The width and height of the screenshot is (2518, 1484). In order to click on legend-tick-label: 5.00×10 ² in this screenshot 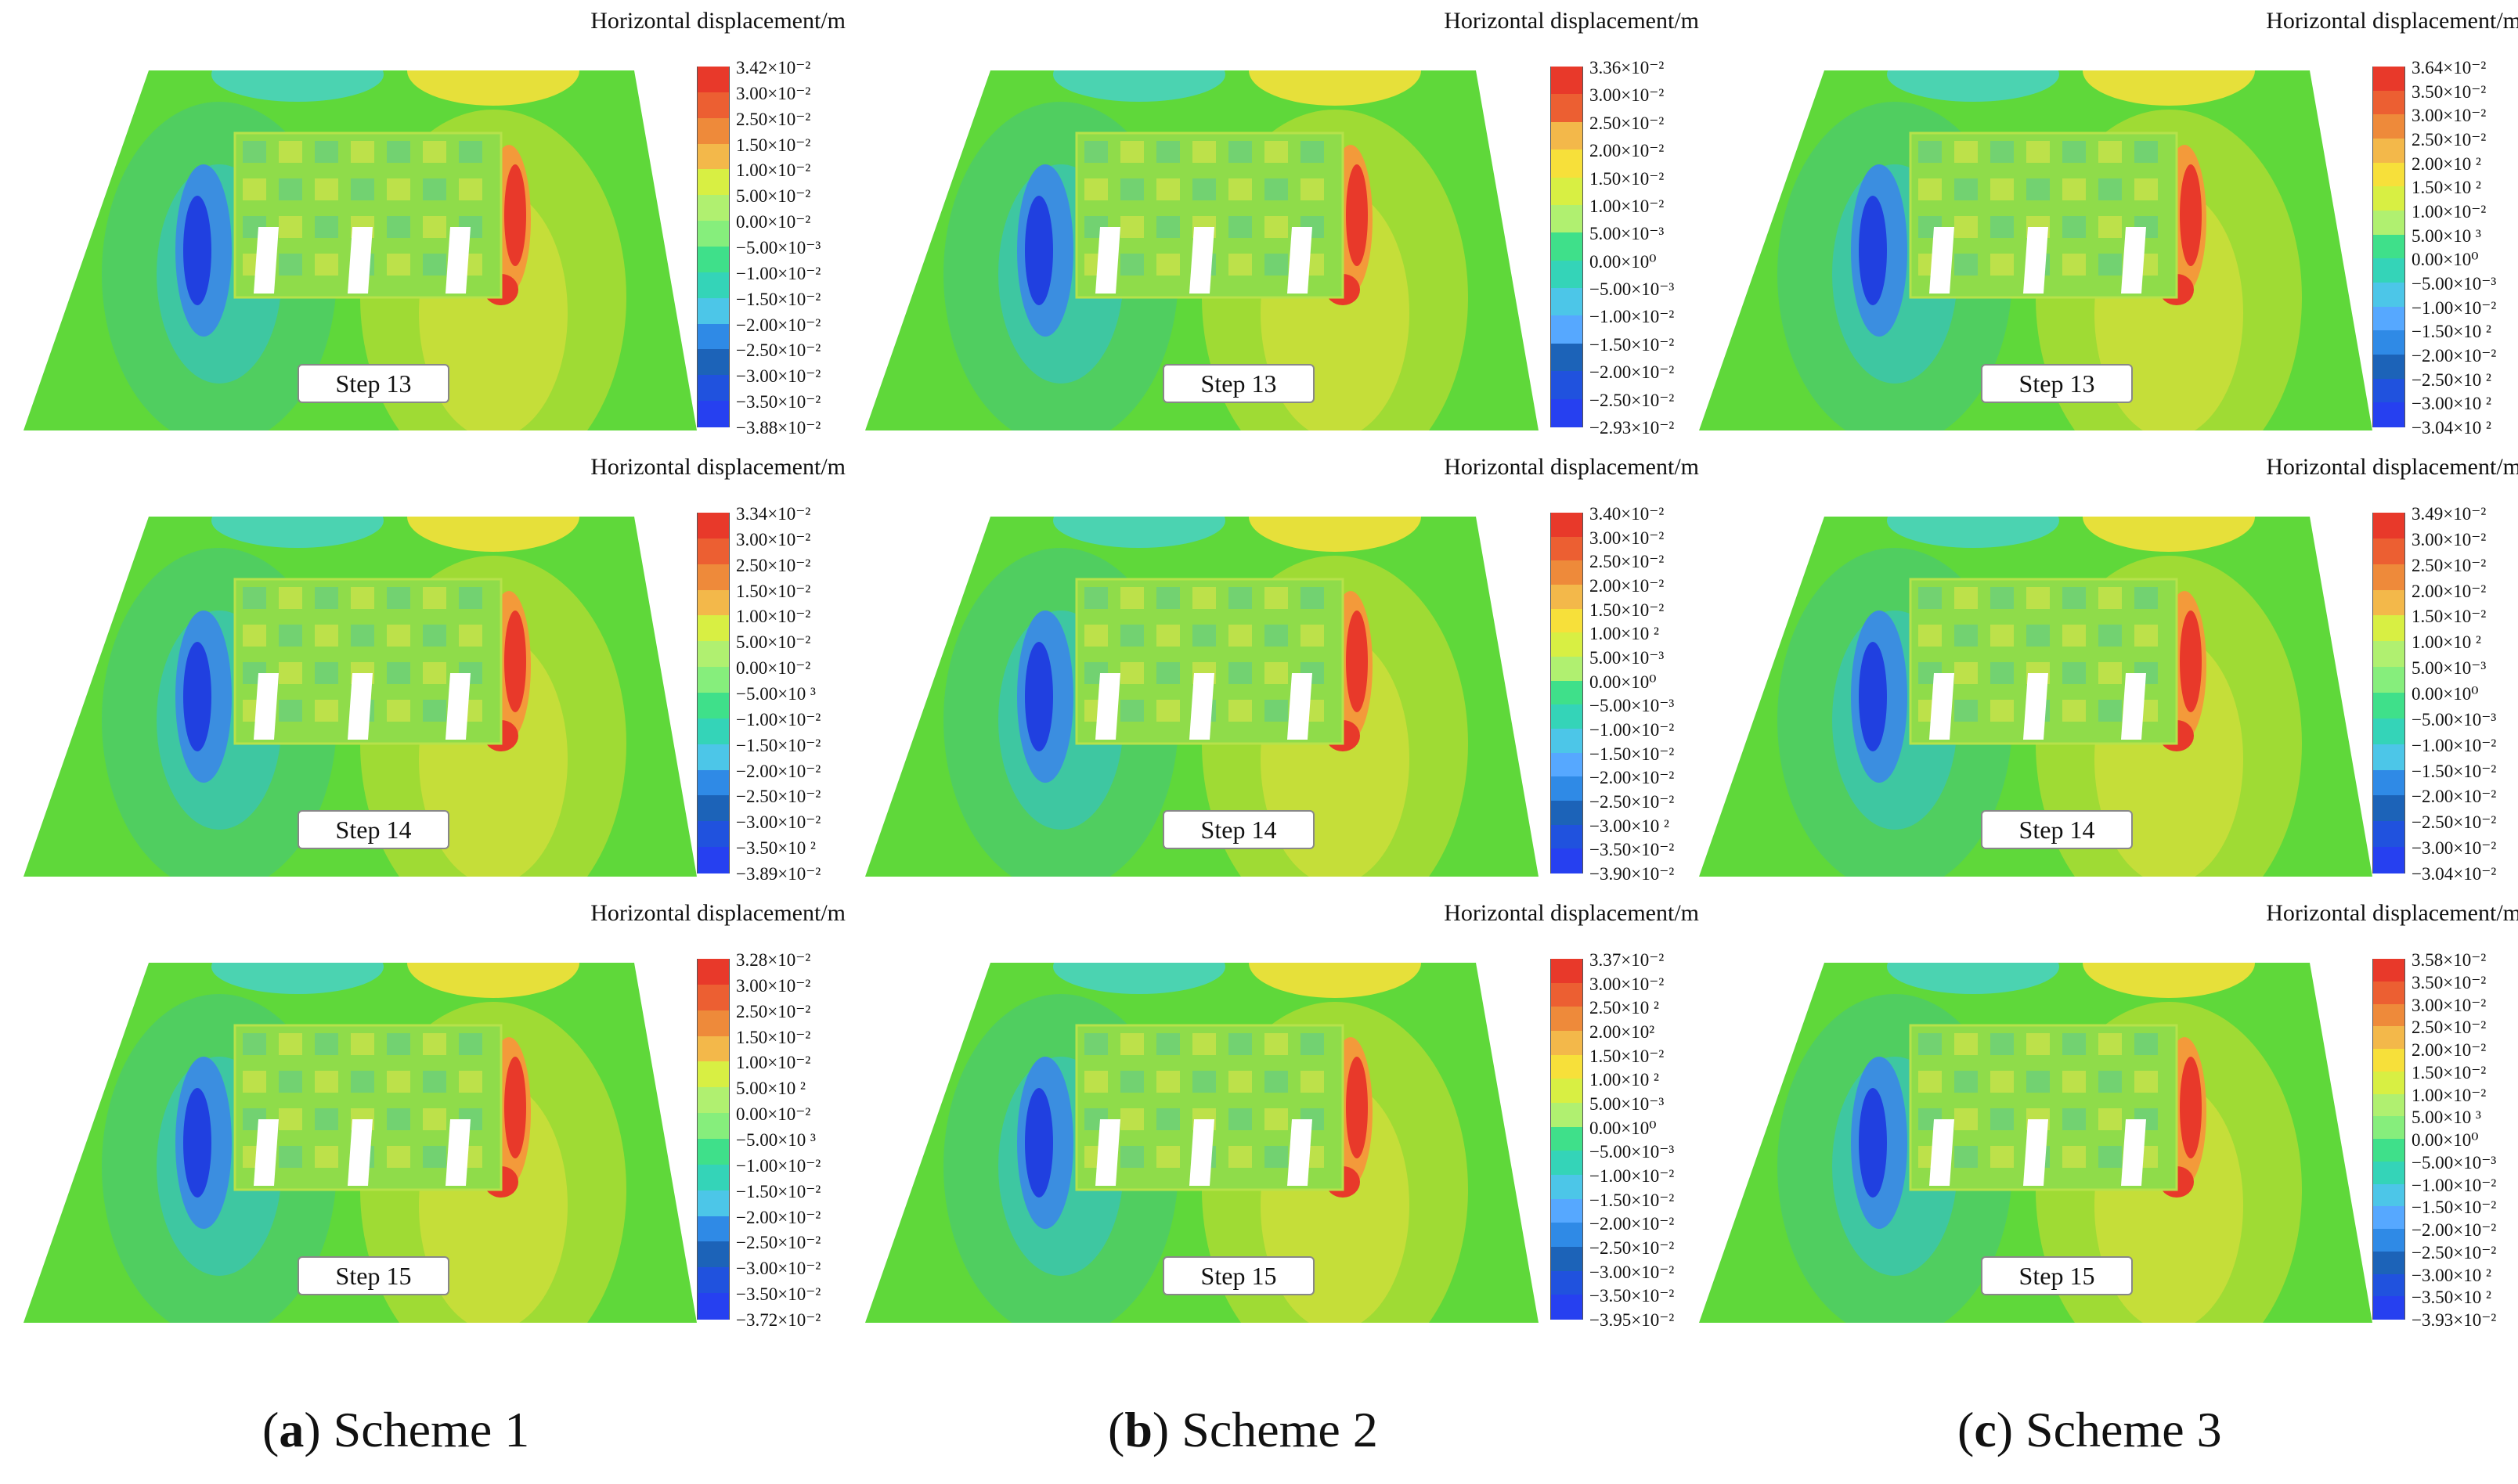, I will do `click(771, 1089)`.